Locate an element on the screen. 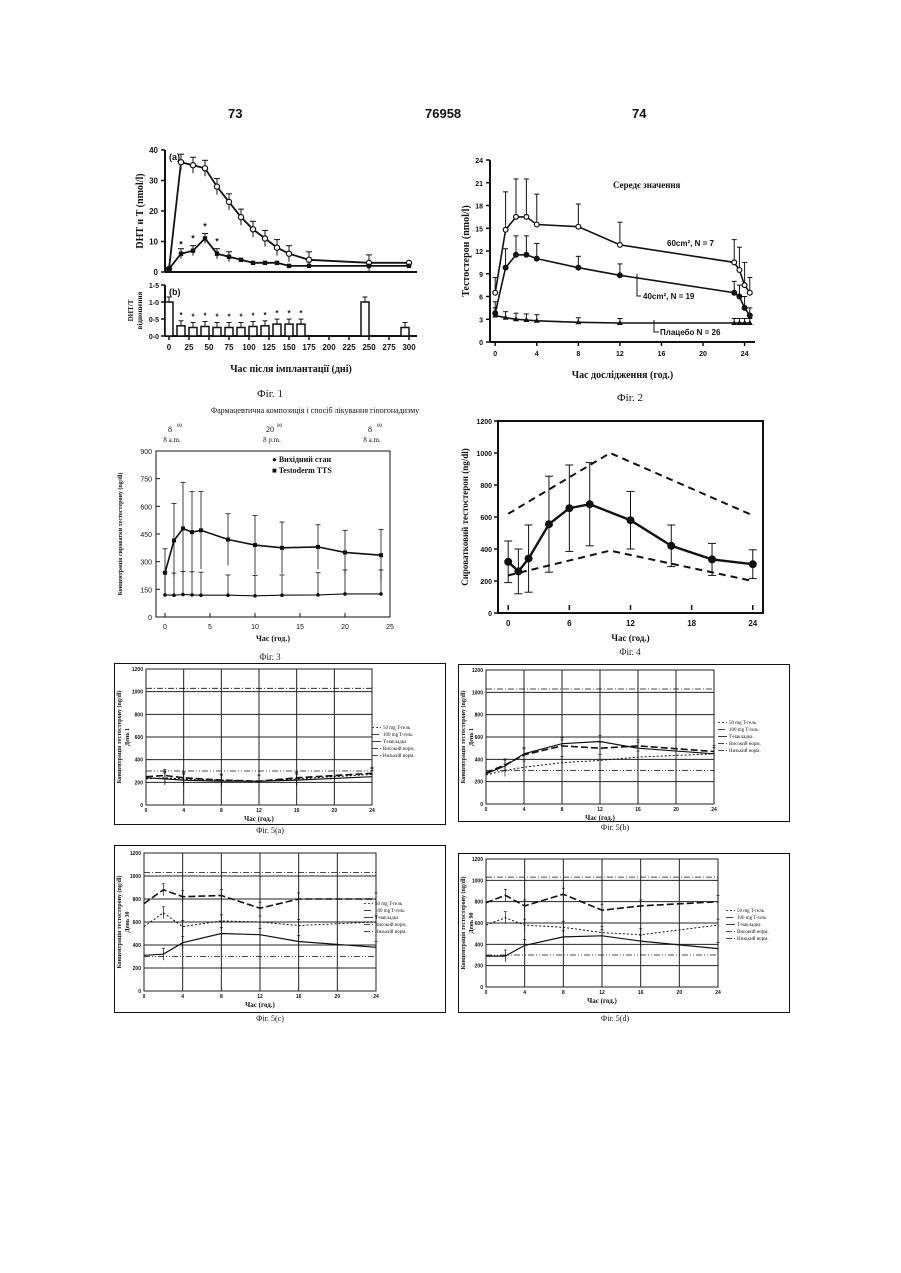 Image resolution: width=901 pixels, height=1273 pixels. fig2-xtick-label: 20 is located at coordinates (703, 354).